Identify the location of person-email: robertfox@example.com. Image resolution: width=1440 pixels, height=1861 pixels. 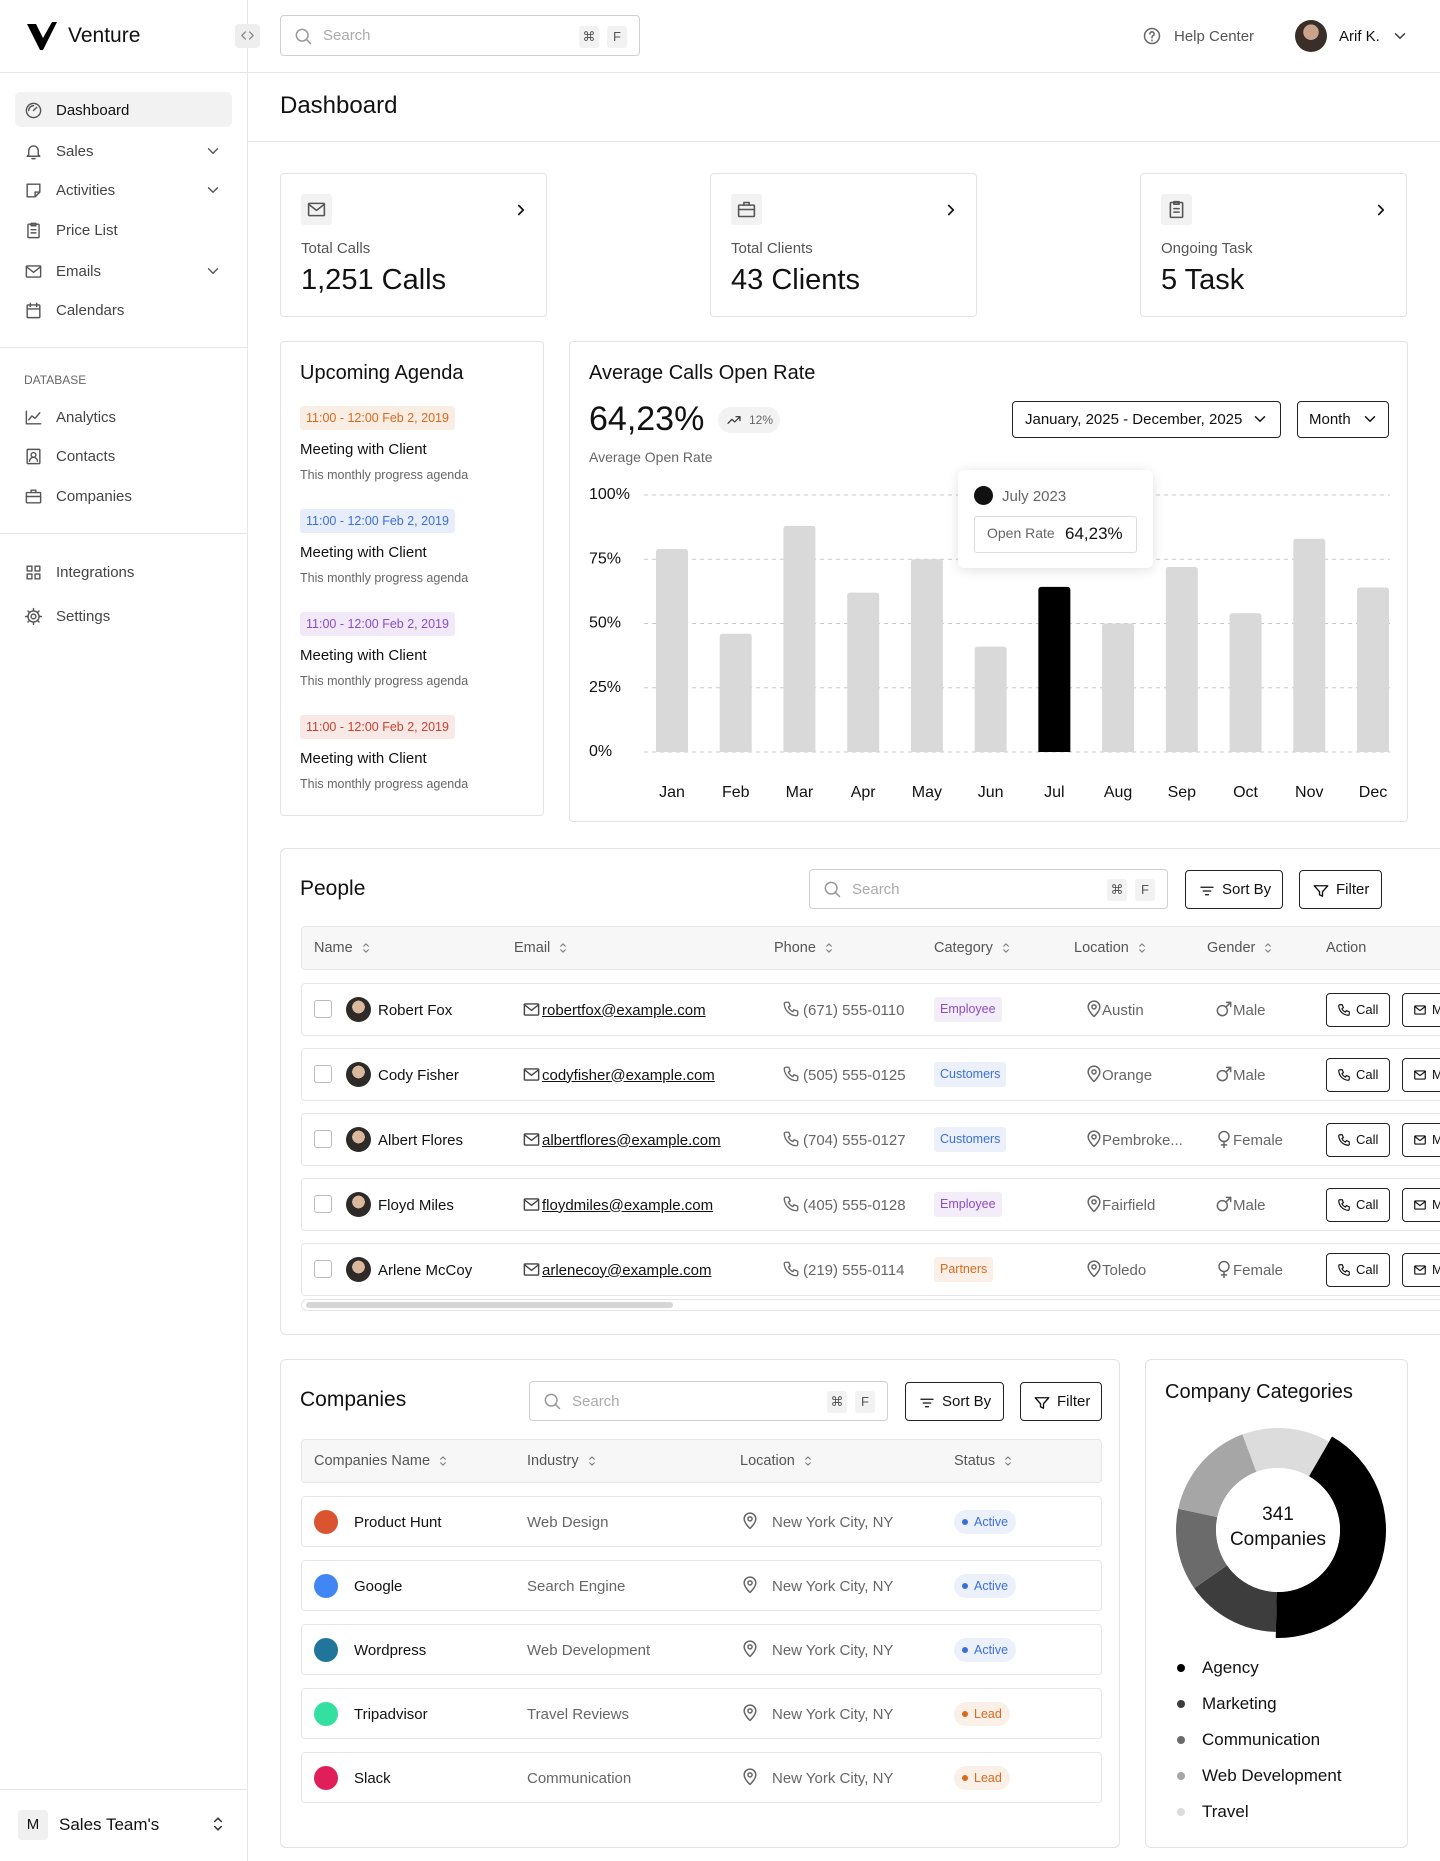
(624, 1010).